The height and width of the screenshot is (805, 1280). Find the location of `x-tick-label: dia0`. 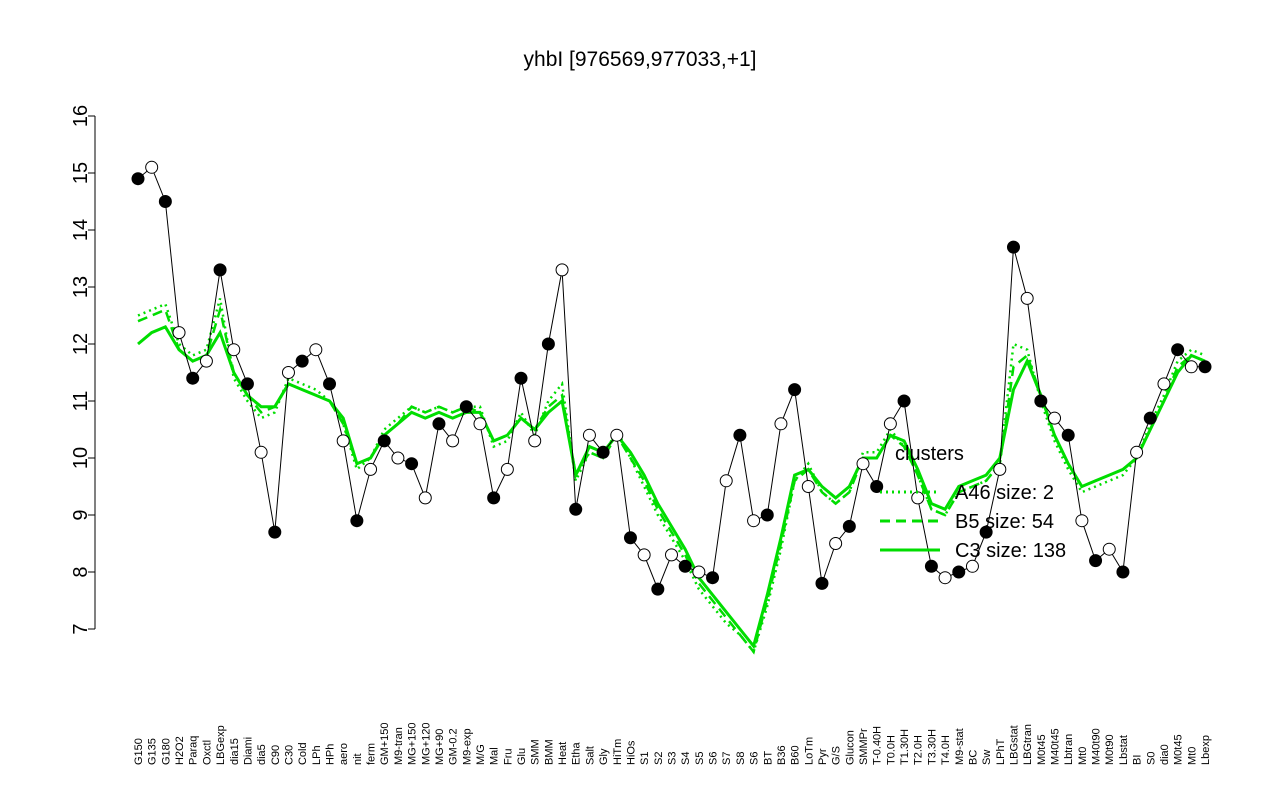

x-tick-label: dia0 is located at coordinates (1165, 754).